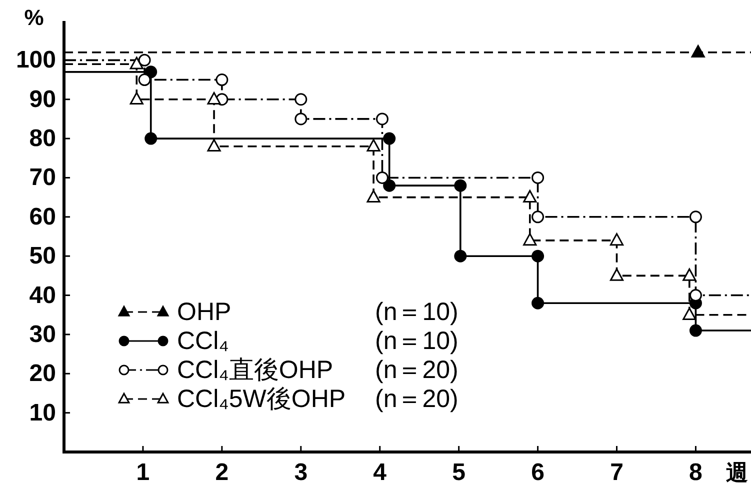 The width and height of the screenshot is (751, 492). I want to click on text: CCl₄直後OHP (n＝20), so click(317, 370).